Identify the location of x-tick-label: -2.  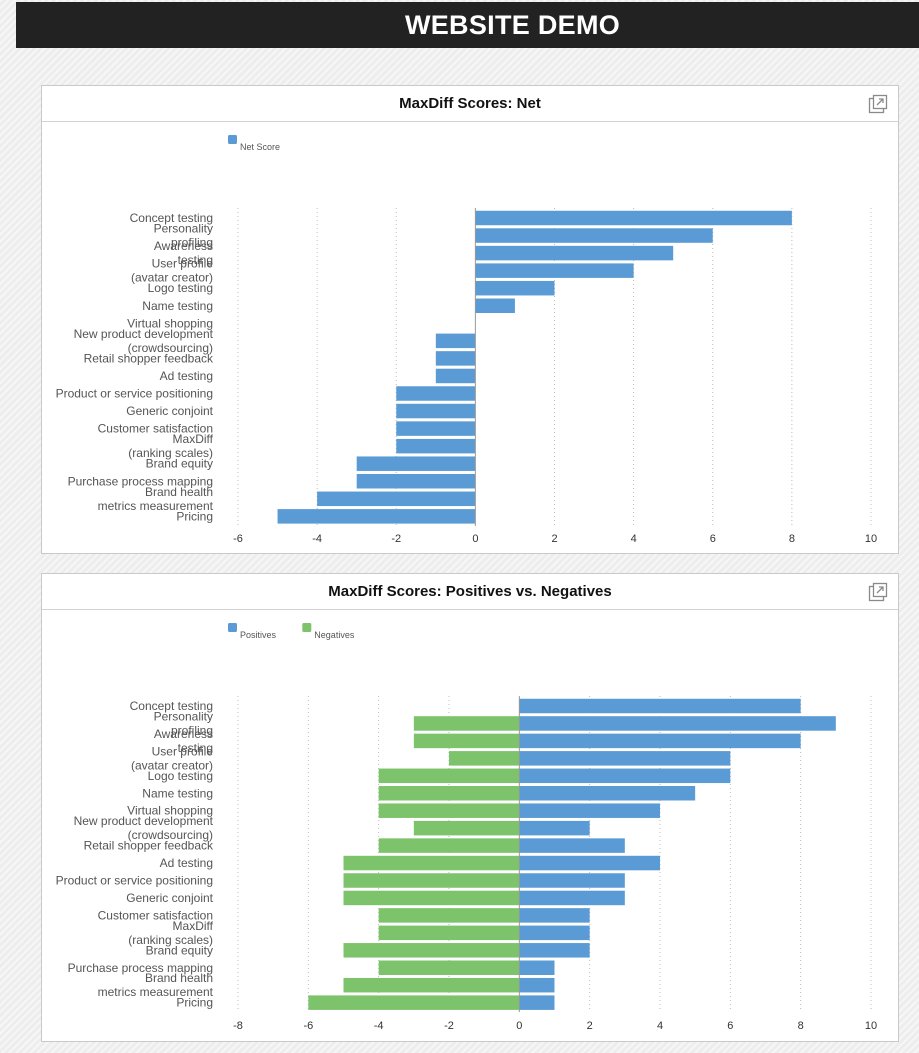
(396, 539).